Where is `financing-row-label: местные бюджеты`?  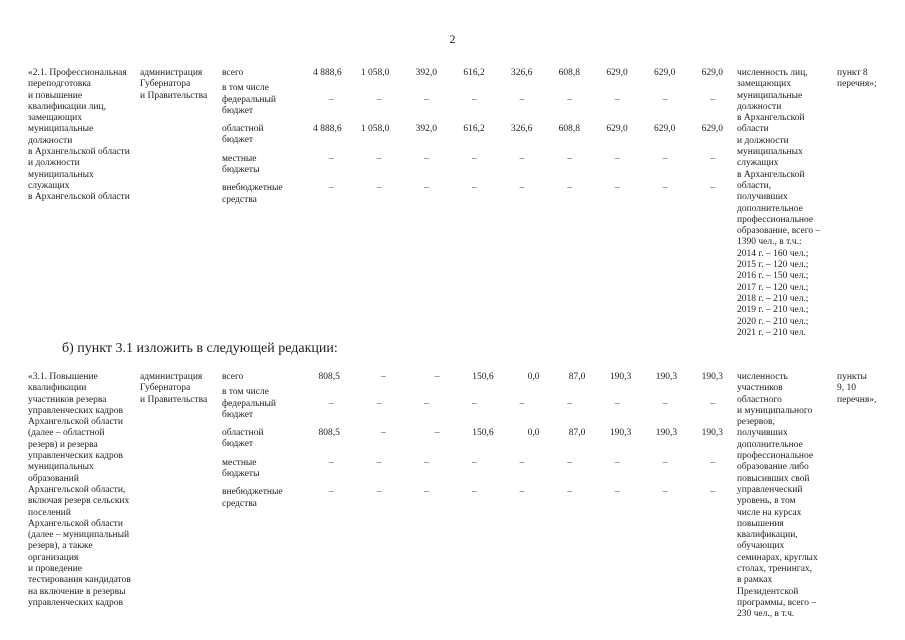 financing-row-label: местные бюджеты is located at coordinates (241, 468).